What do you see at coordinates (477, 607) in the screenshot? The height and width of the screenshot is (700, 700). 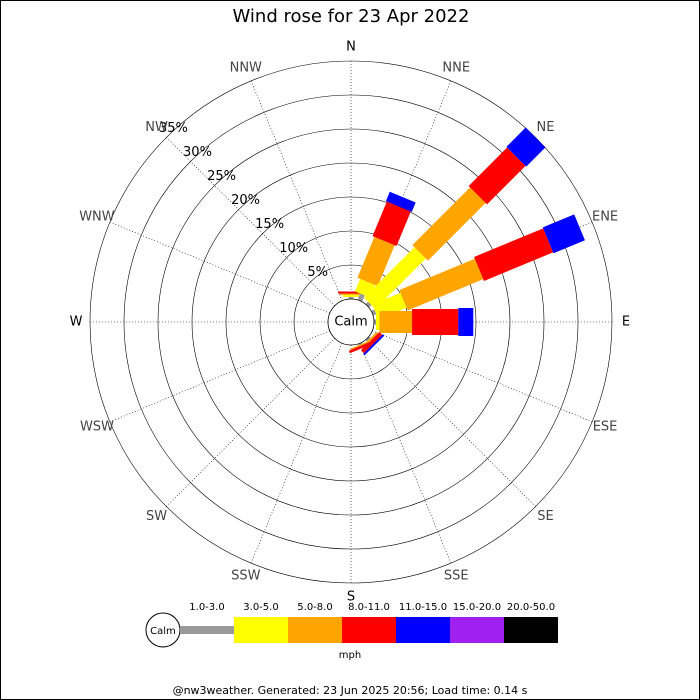 I see `legend-label: 15.0-20.0` at bounding box center [477, 607].